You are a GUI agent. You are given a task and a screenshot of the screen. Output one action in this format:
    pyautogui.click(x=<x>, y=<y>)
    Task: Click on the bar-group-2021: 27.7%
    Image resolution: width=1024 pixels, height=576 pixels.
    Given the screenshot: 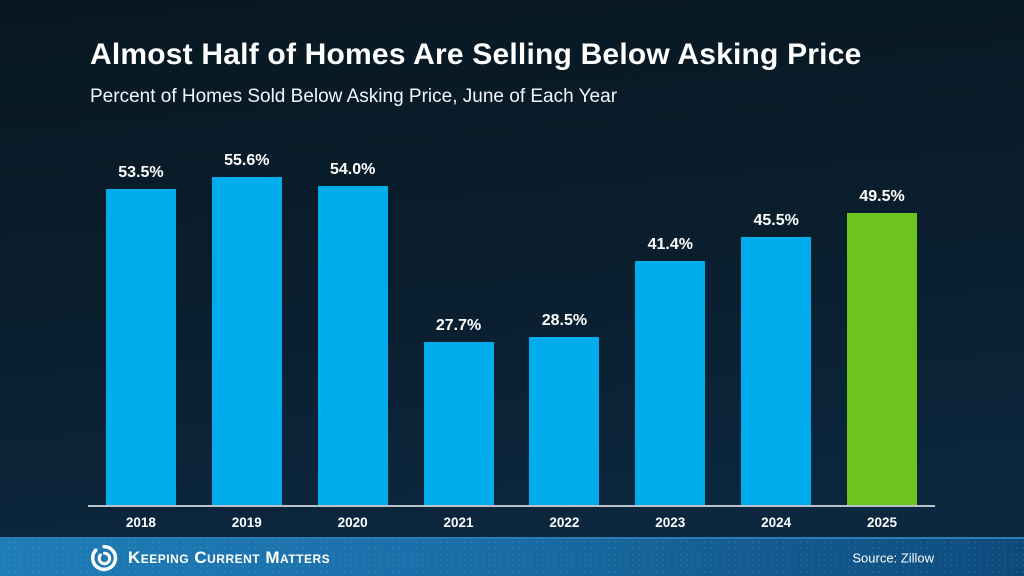 What is the action you would take?
    pyautogui.click(x=459, y=325)
    